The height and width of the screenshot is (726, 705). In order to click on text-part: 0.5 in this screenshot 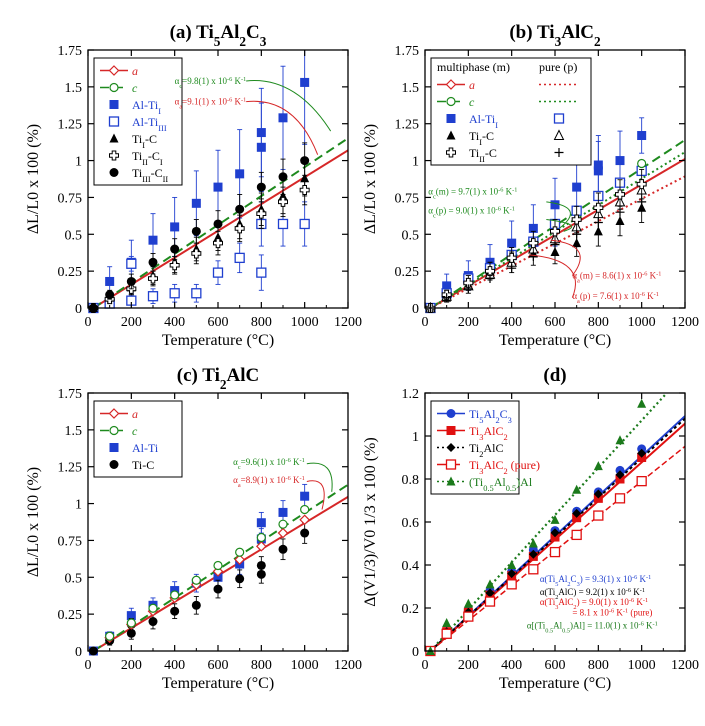, I will do `click(488, 488)`.